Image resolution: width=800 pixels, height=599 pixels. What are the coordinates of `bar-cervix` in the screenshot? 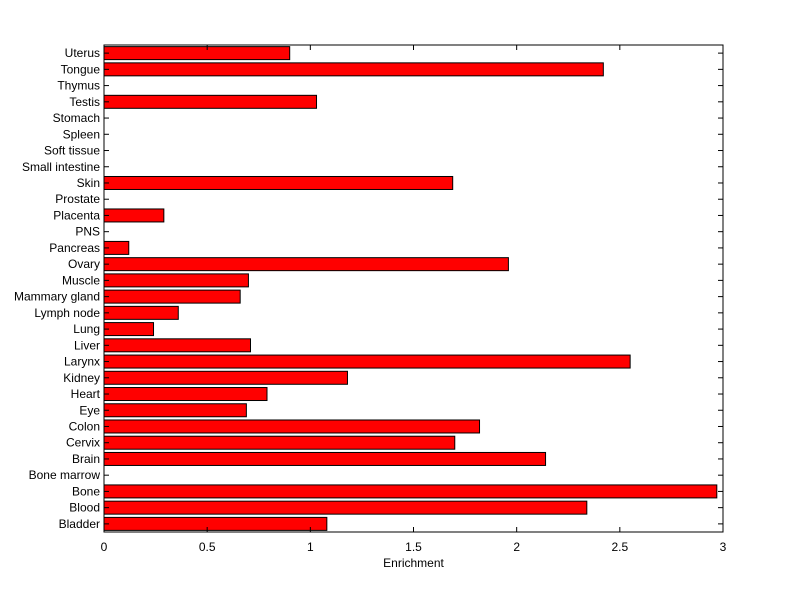 It's located at (279, 442).